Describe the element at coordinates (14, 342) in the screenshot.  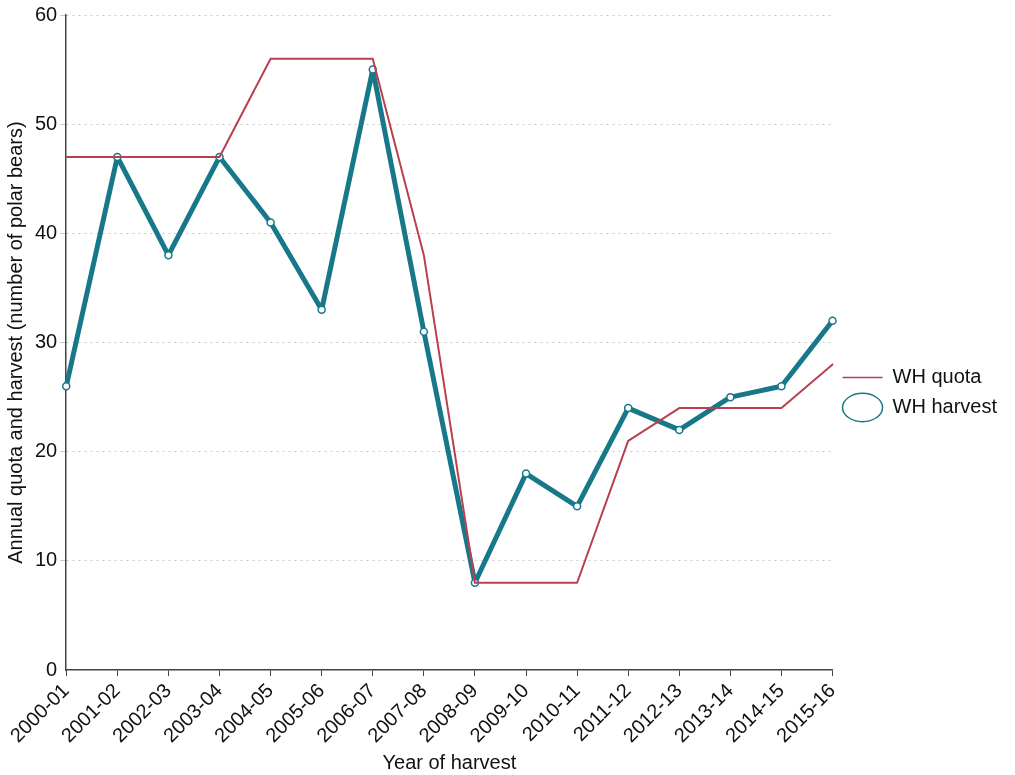
I see `y-axis-title: Annual quota and harvest (number of polar bears)` at that location.